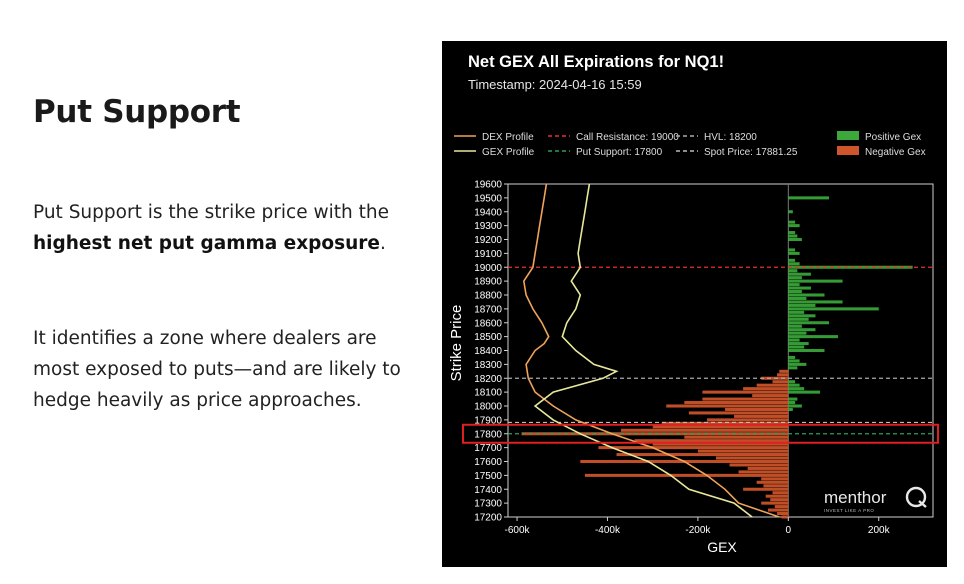 This screenshot has width=964, height=584. I want to click on legend-label: GEX Profile, so click(508, 152).